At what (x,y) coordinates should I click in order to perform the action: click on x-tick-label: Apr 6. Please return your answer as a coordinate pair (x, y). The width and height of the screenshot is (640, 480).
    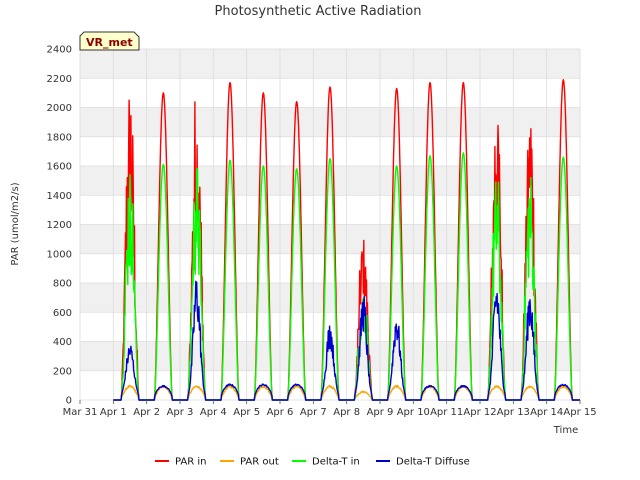
    Looking at the image, I should click on (280, 412).